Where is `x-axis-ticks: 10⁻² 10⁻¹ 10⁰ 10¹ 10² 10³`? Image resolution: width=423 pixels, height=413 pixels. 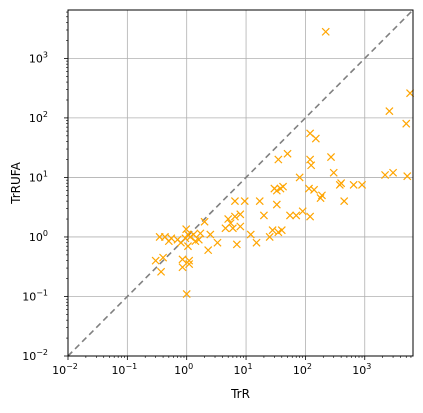
x-axis-ticks: 10⁻² 10⁻¹ 10⁰ 10¹ 10² 10³ is located at coordinates (232, 366).